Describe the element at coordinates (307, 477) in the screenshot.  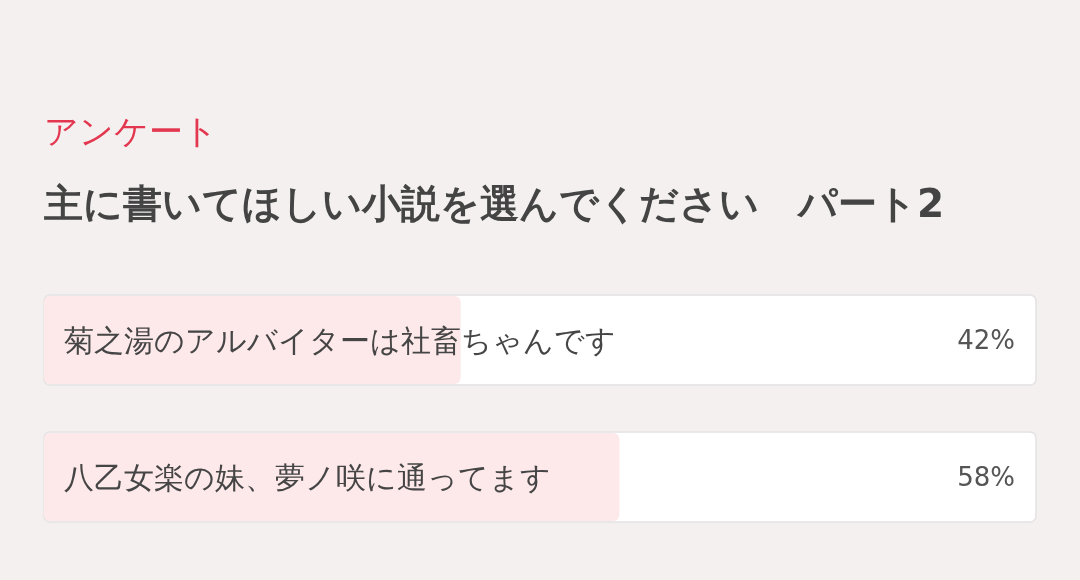
I see `category-label: 八乙女楽の妹、夢ノ咲に通ってます` at that location.